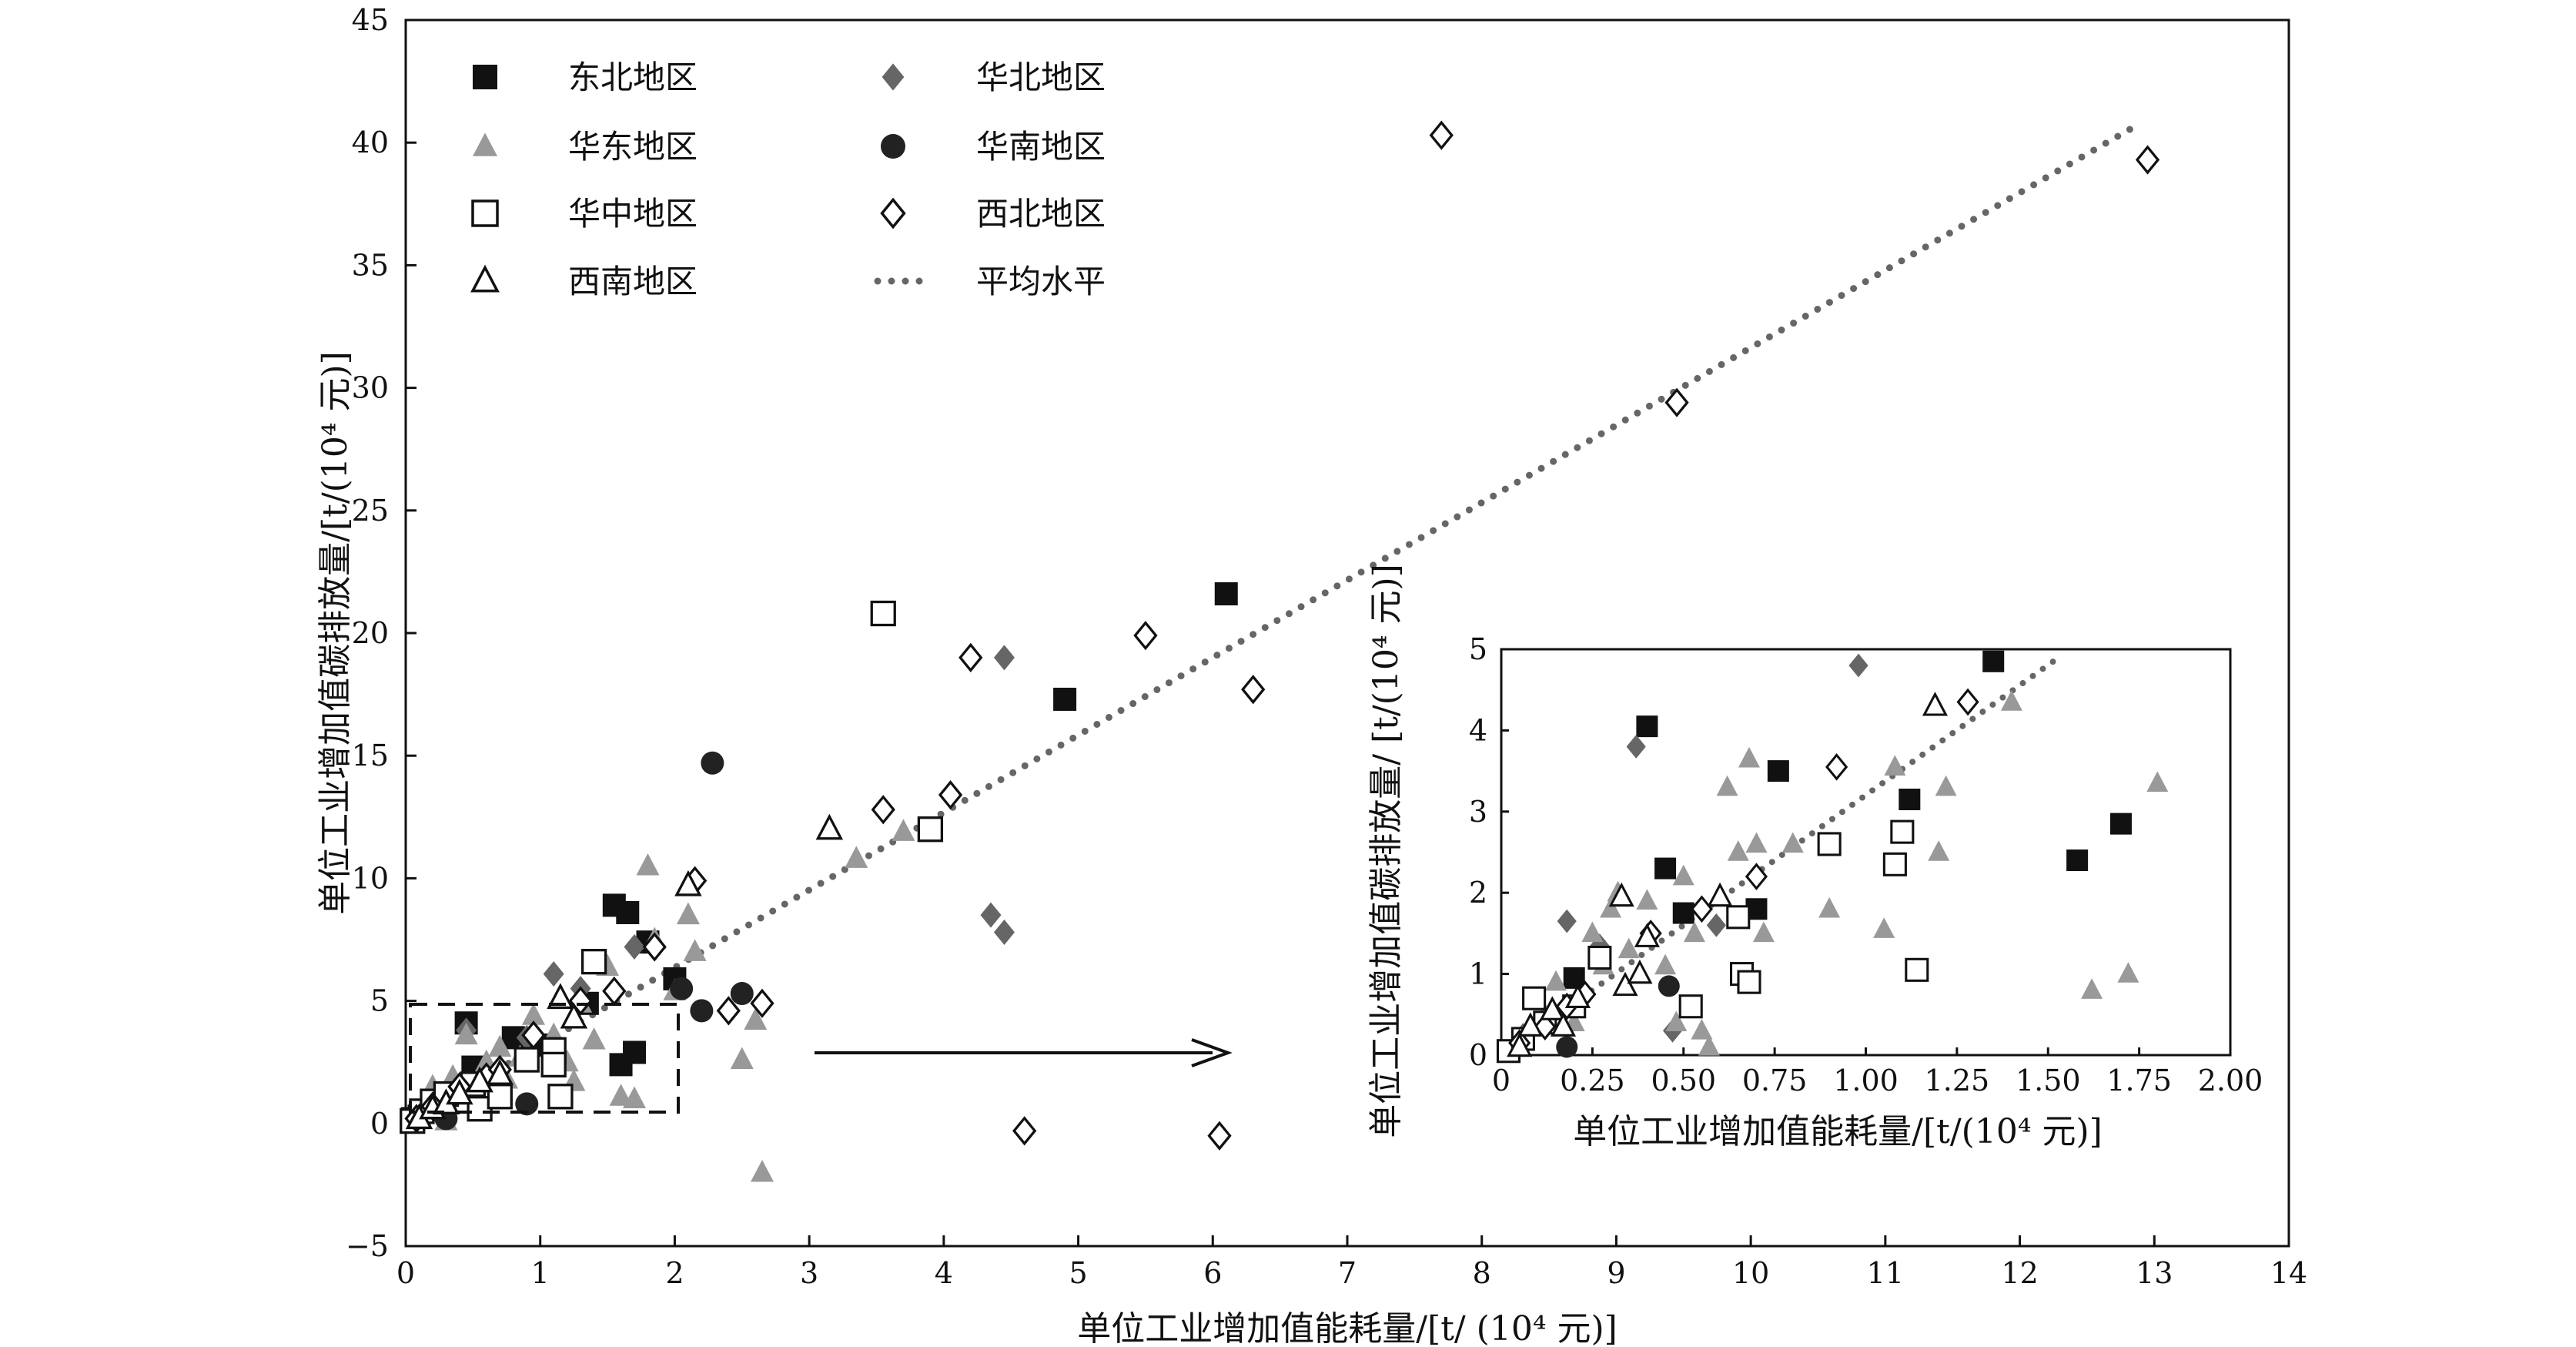  What do you see at coordinates (371, 20) in the screenshot?
I see `y-tick-label: 45` at bounding box center [371, 20].